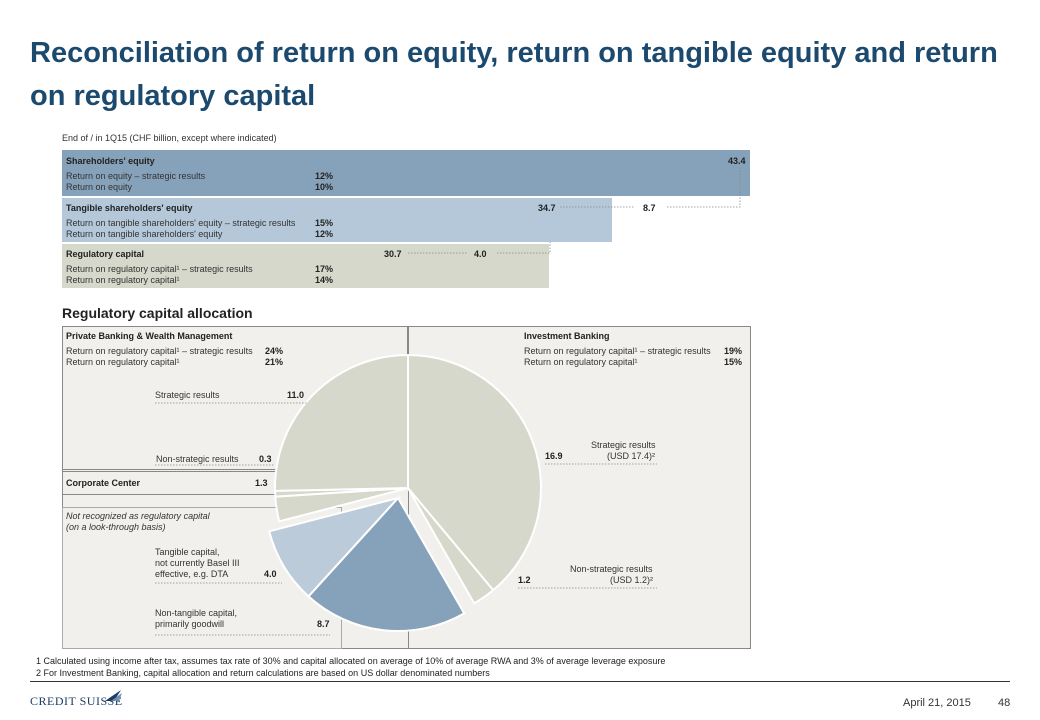 The image size is (1040, 720). Describe the element at coordinates (524, 580) in the screenshot. I see `ib-nonstrategic-value: 1.2` at that location.